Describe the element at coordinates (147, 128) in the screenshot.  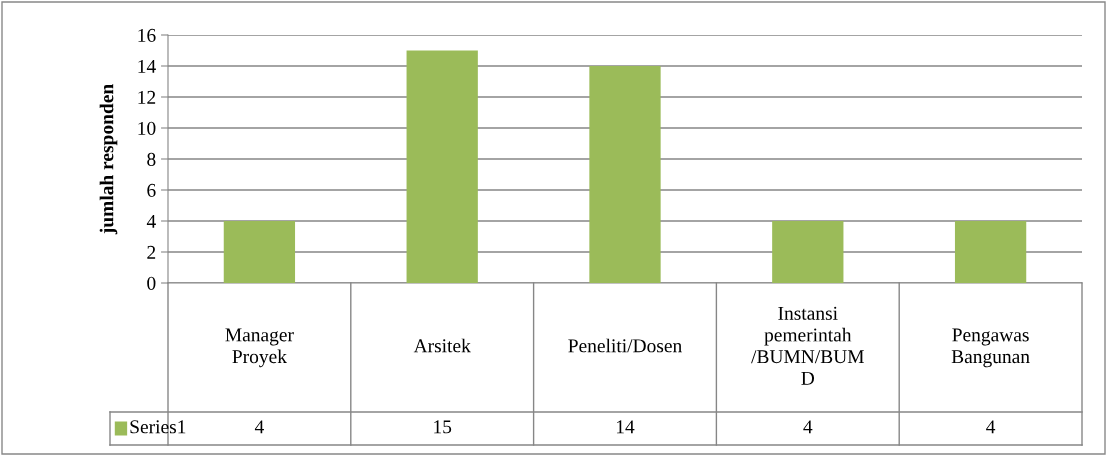
I see `y-tick-label: 10` at that location.